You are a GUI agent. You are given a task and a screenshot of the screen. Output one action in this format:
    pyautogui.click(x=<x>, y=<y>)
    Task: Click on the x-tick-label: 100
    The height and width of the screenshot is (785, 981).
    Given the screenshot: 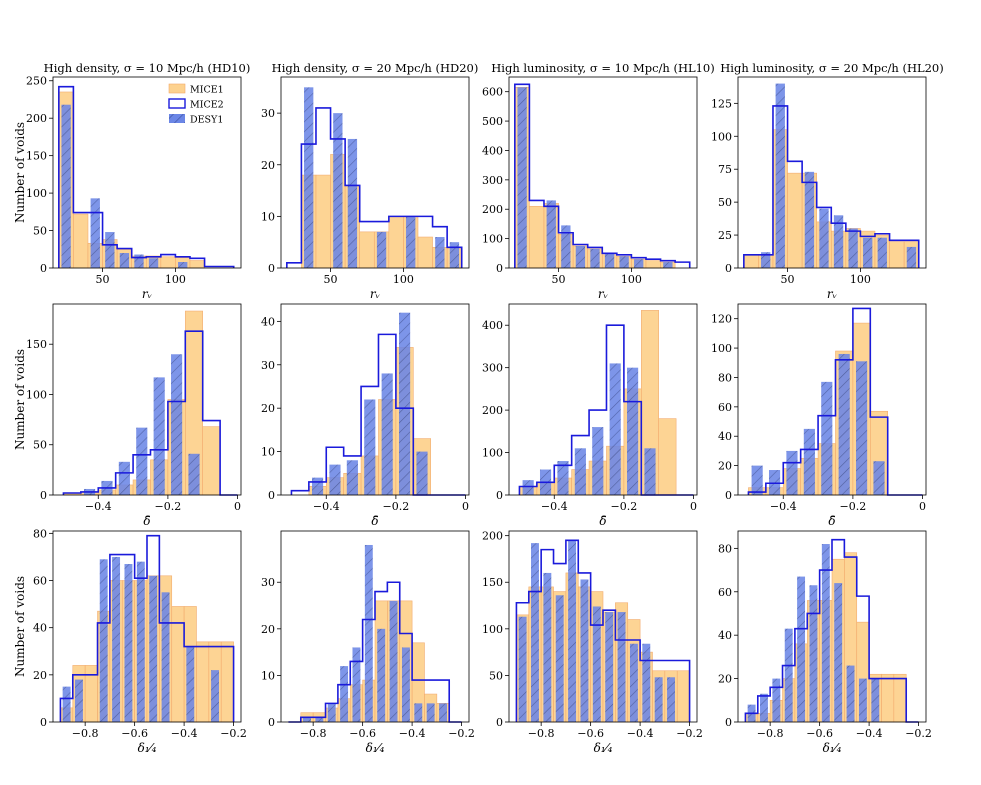 What is the action you would take?
    pyautogui.click(x=860, y=279)
    